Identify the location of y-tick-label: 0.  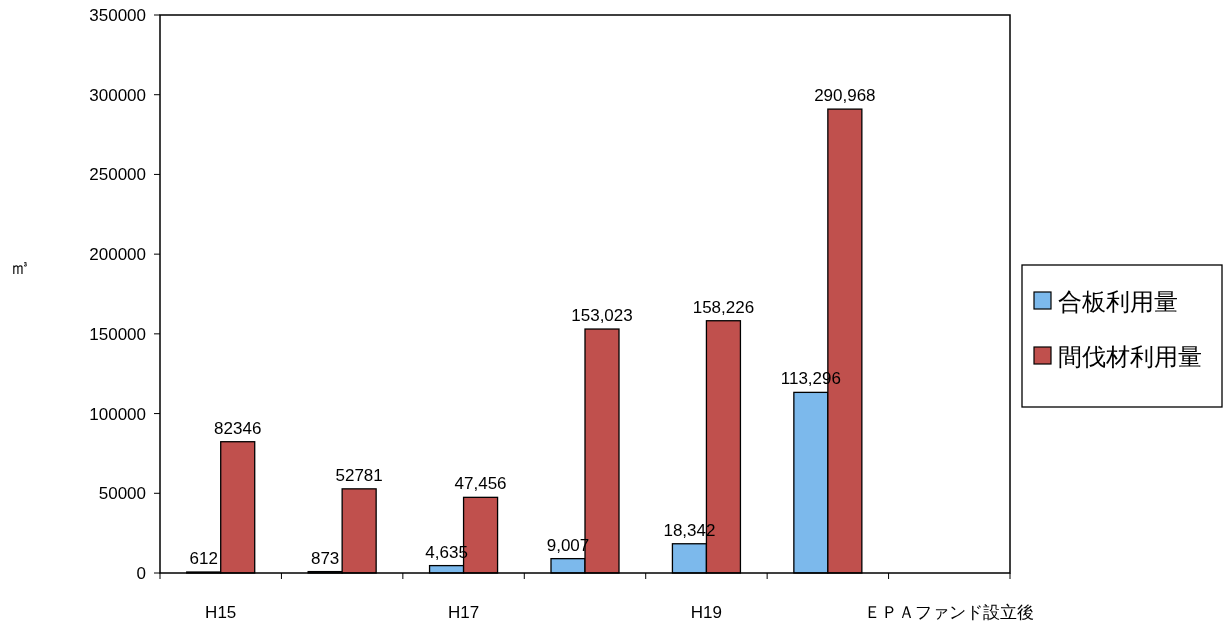
(141, 573).